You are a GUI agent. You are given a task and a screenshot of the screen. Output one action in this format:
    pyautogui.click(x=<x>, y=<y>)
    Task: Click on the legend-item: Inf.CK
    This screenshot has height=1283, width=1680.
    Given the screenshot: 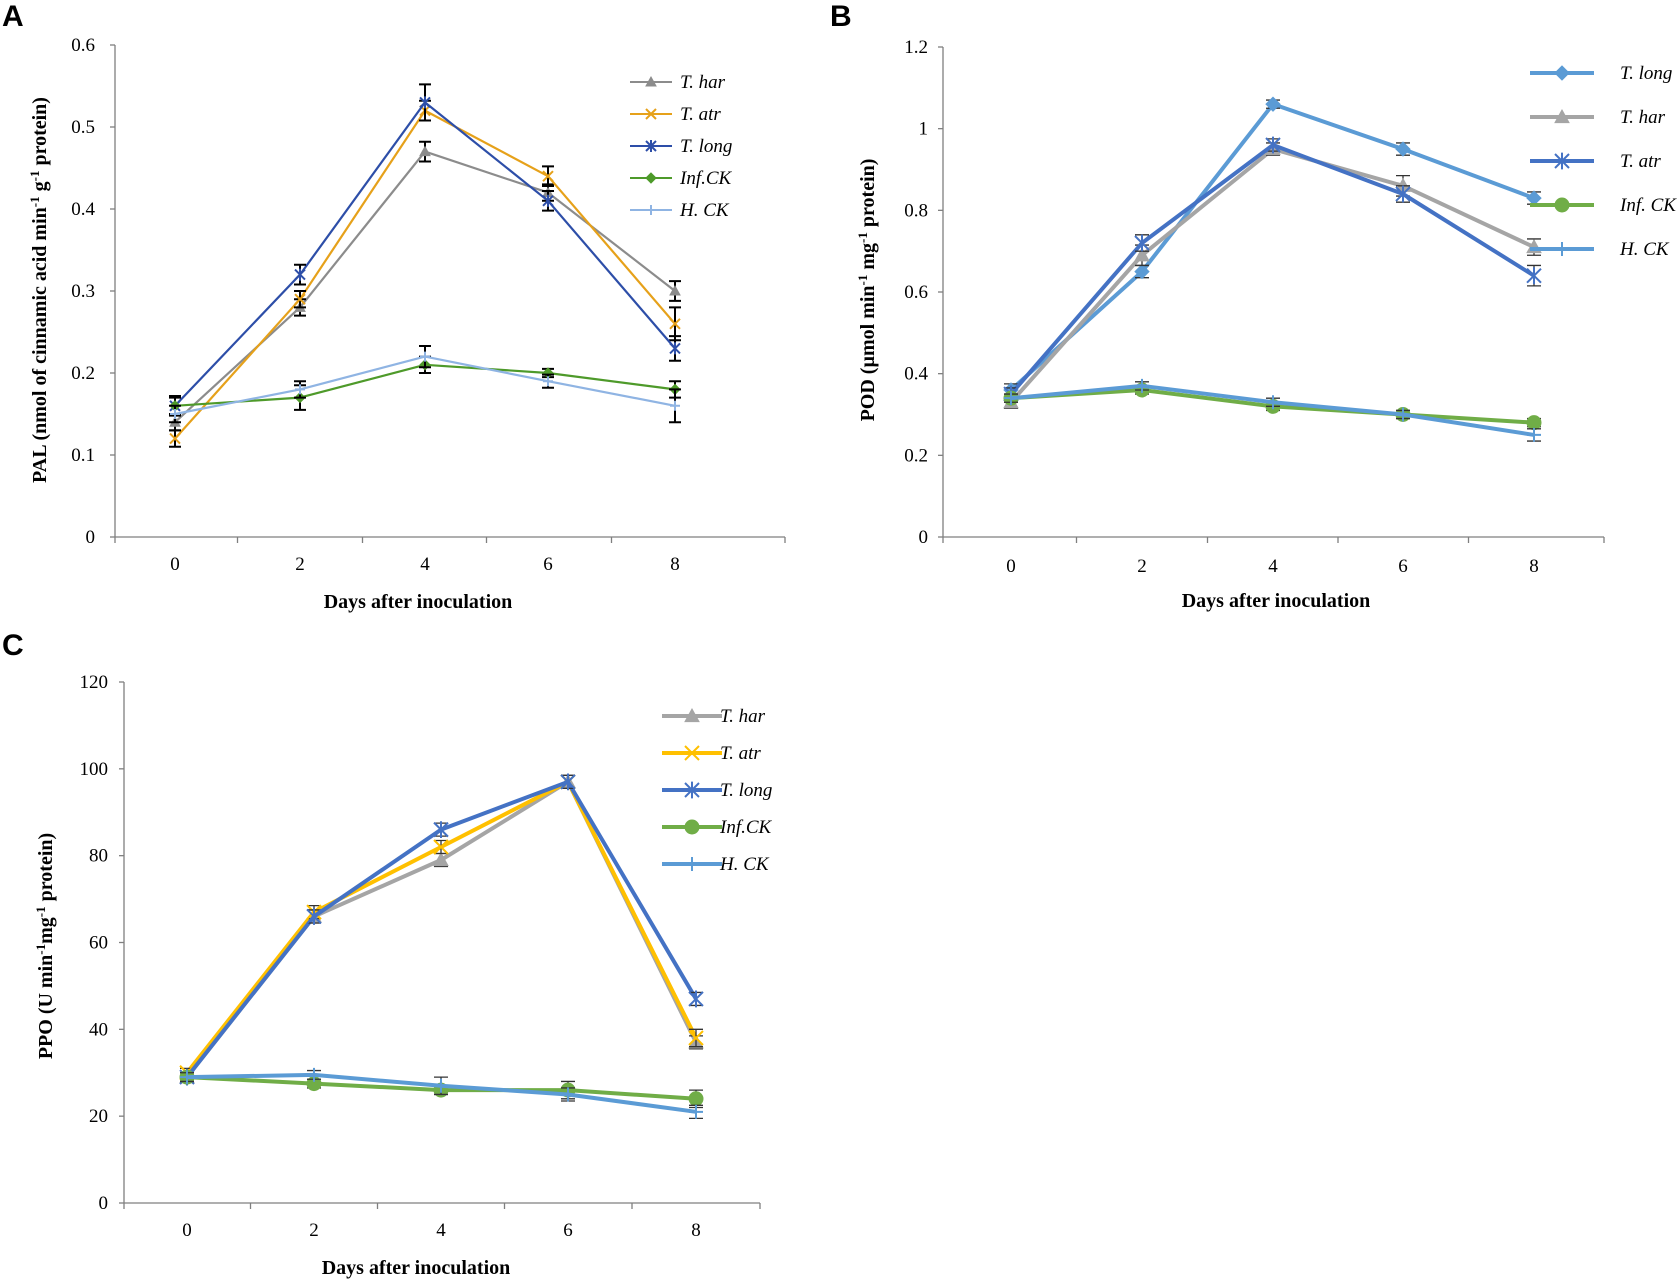 What is the action you would take?
    pyautogui.click(x=717, y=827)
    